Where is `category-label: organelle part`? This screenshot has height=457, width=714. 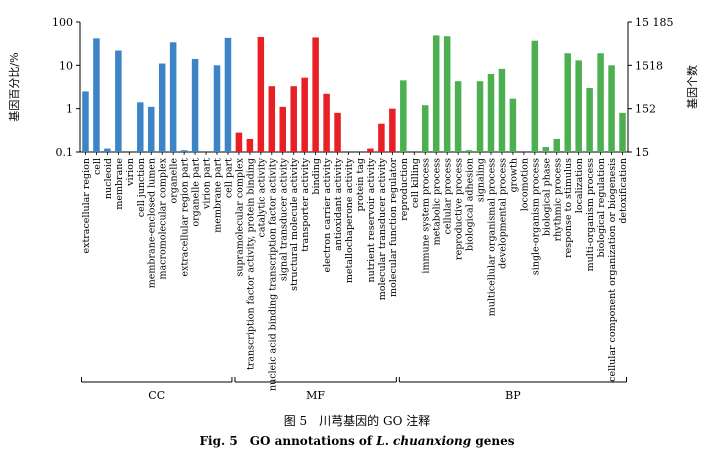 category-label: organelle part is located at coordinates (196, 192).